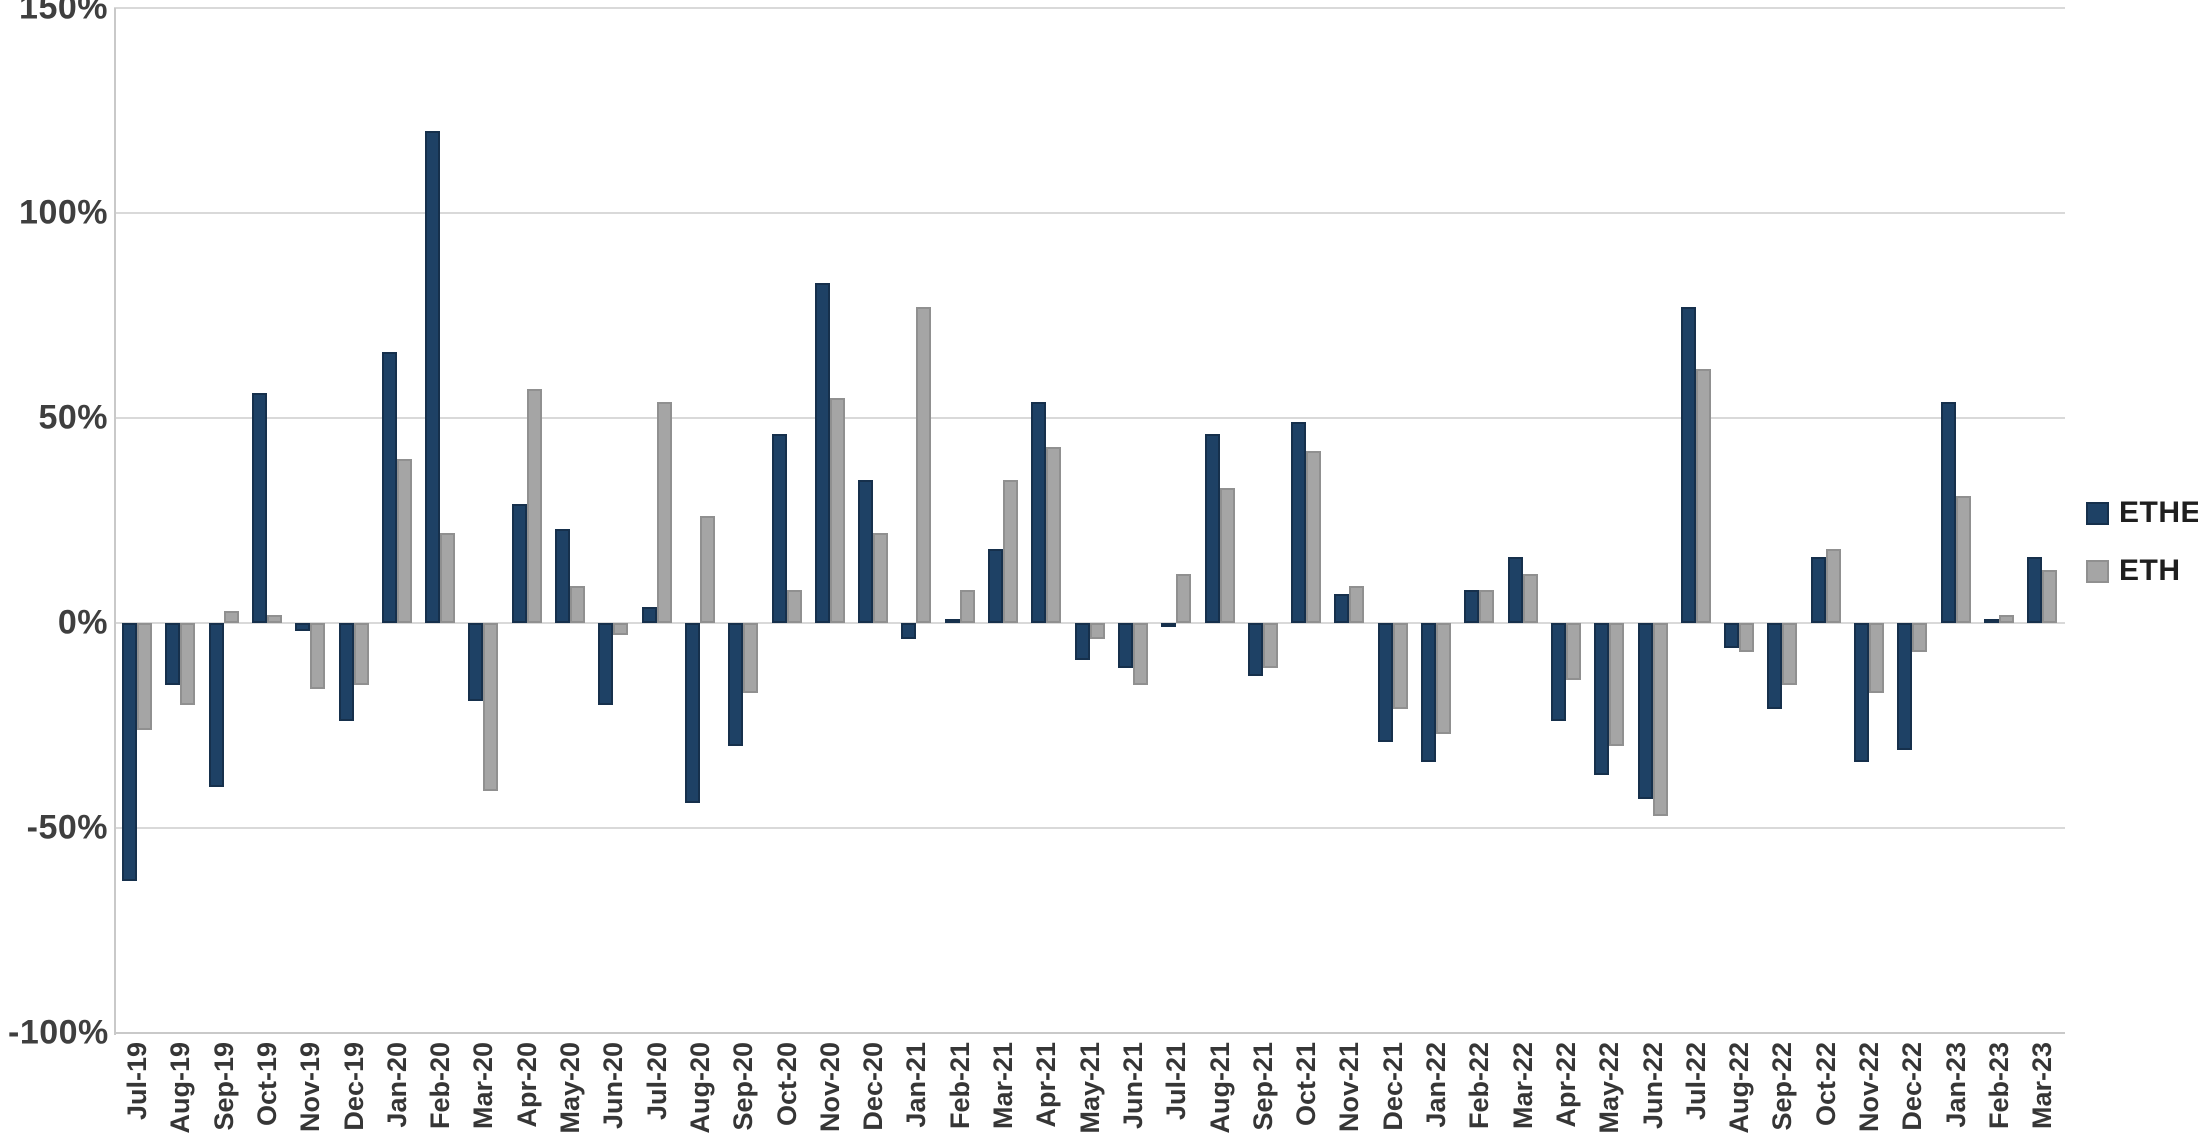  I want to click on x-axis-label-Oct-19: Oct-19, so click(266, 1084).